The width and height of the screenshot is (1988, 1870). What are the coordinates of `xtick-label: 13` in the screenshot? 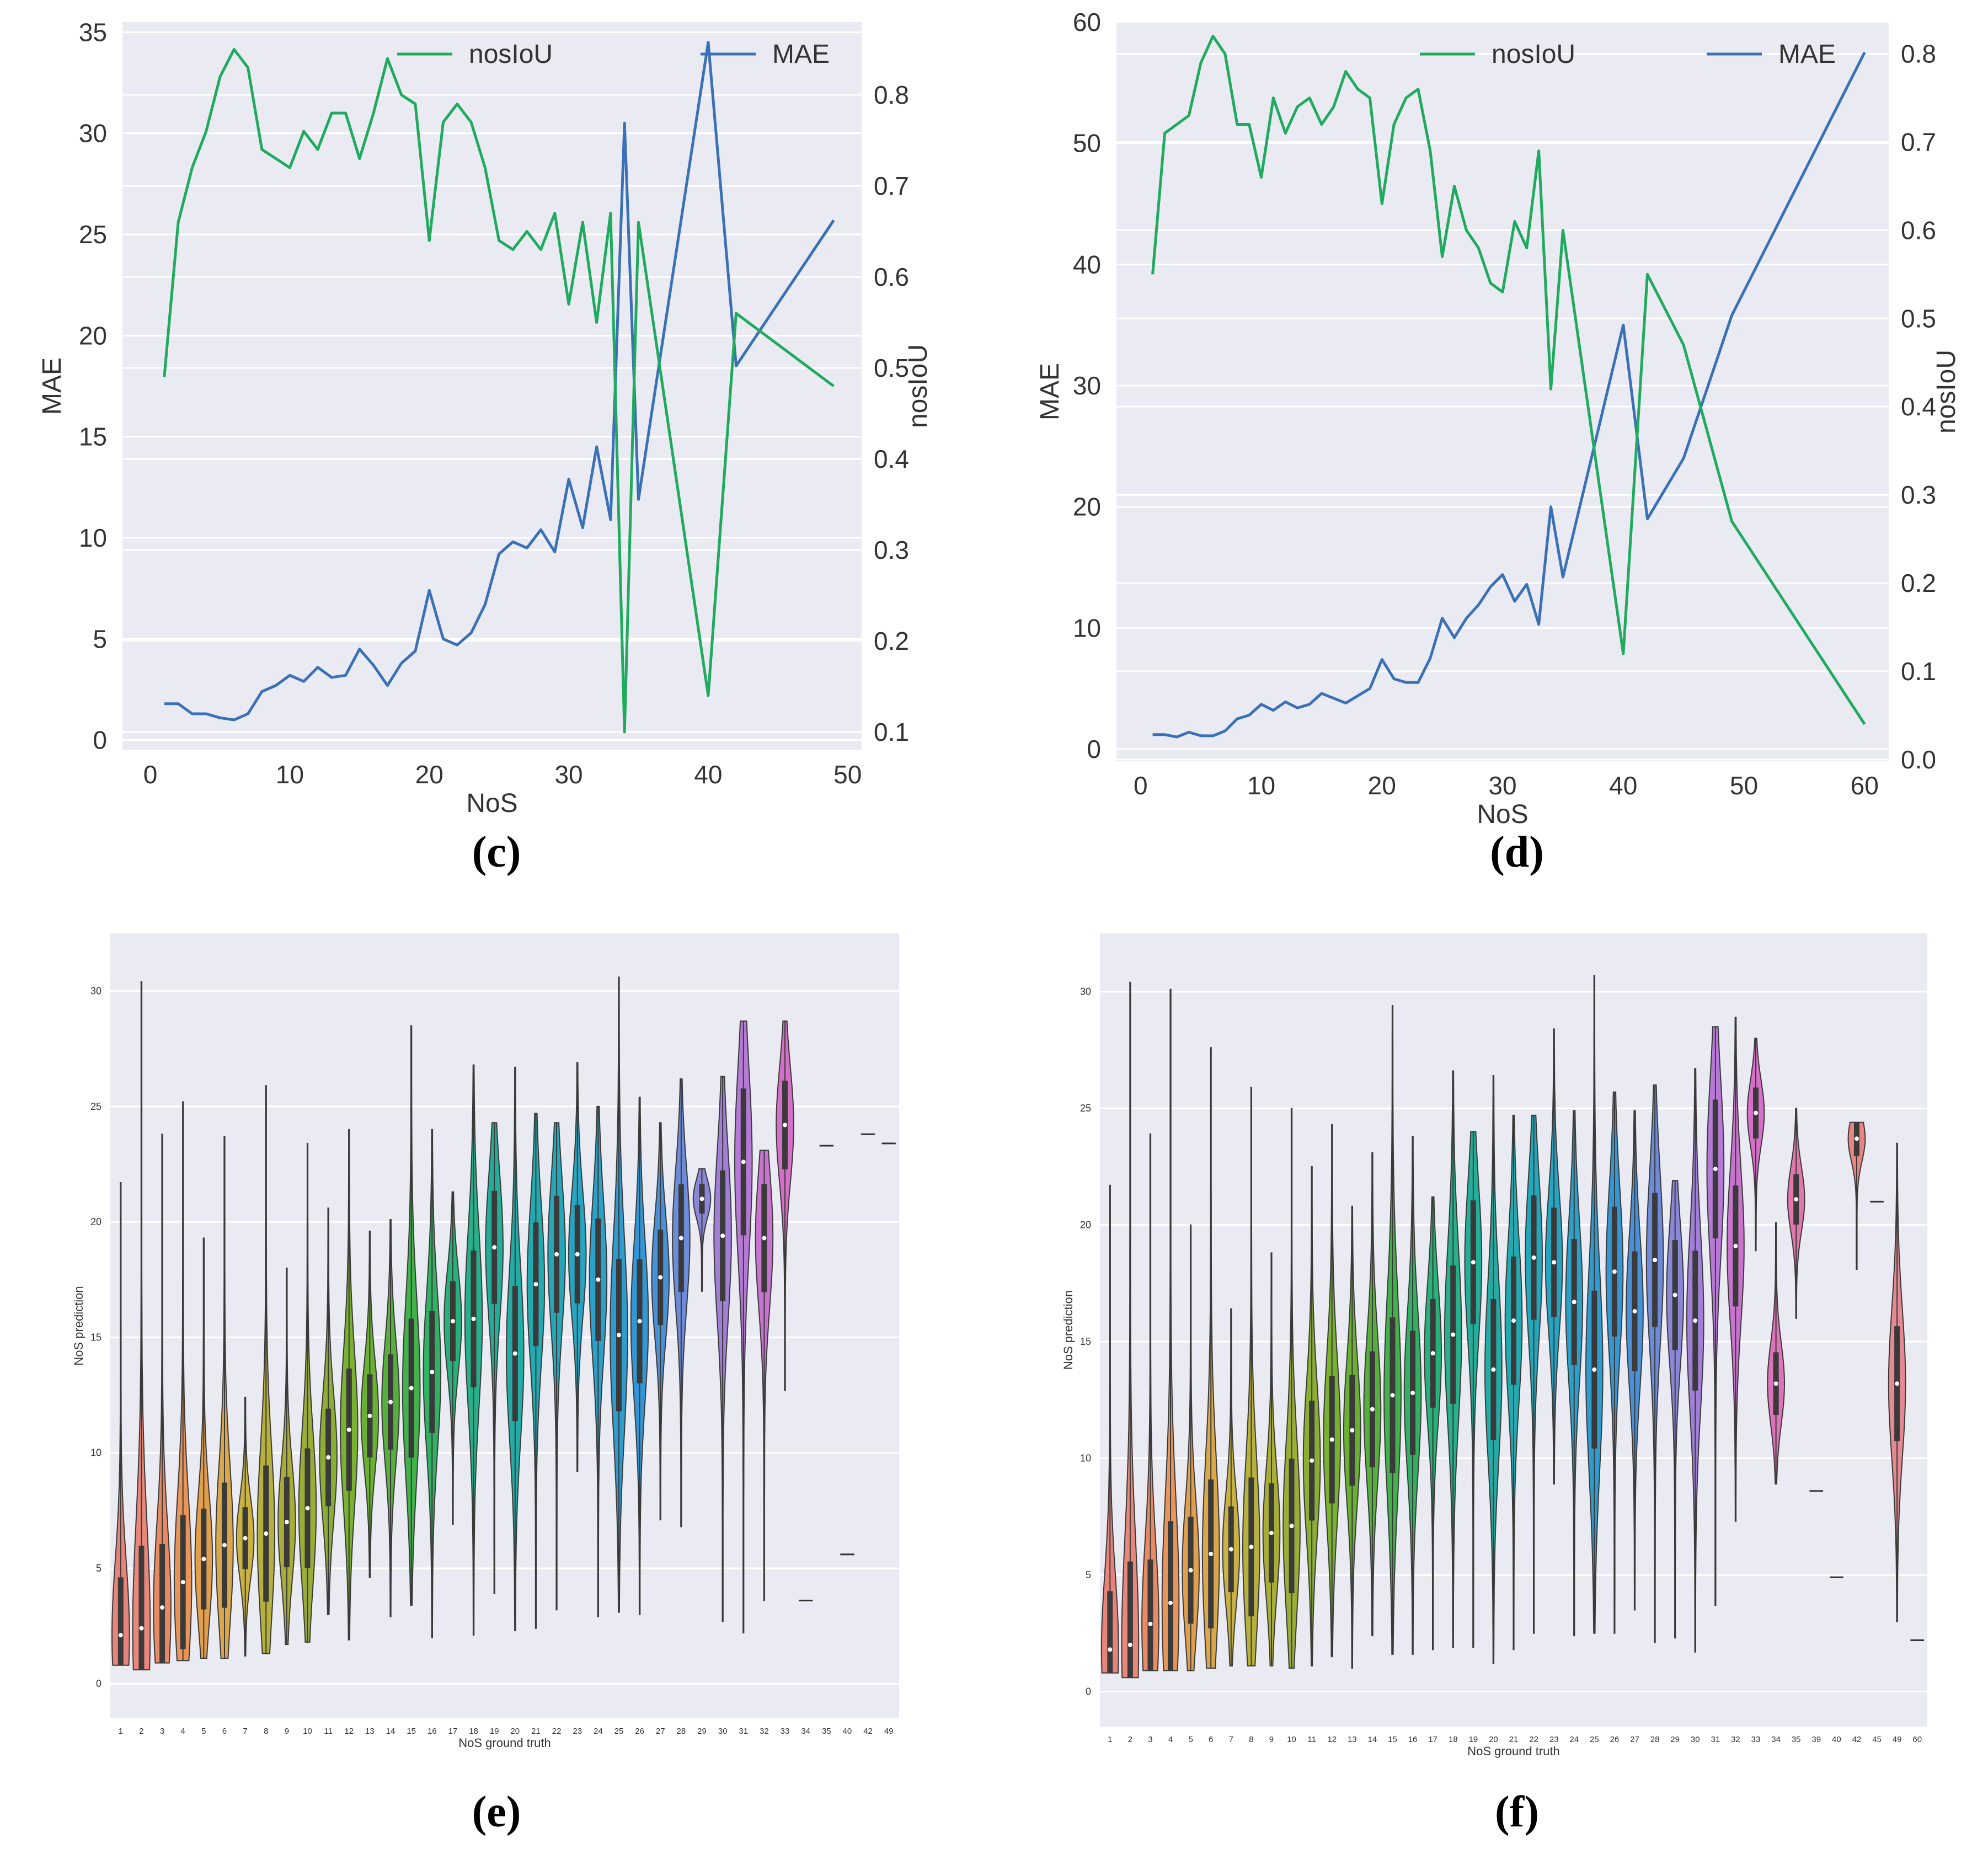 It's located at (1352, 1739).